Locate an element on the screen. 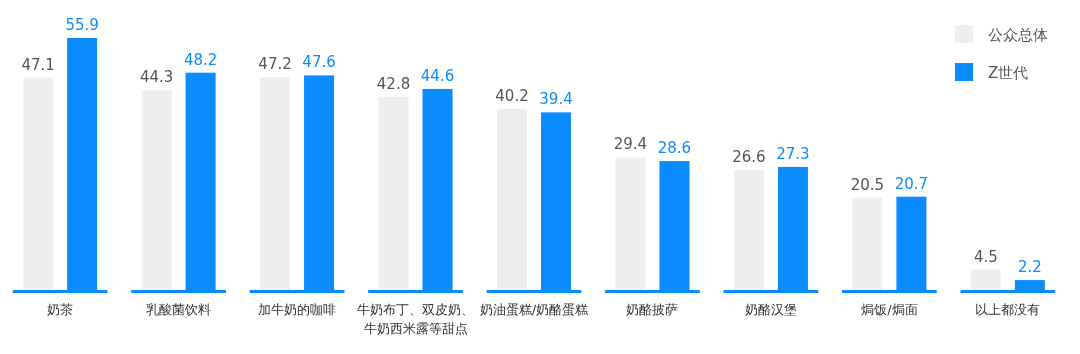 This screenshot has width=1080, height=354. data-label: 44.3 is located at coordinates (156, 77).